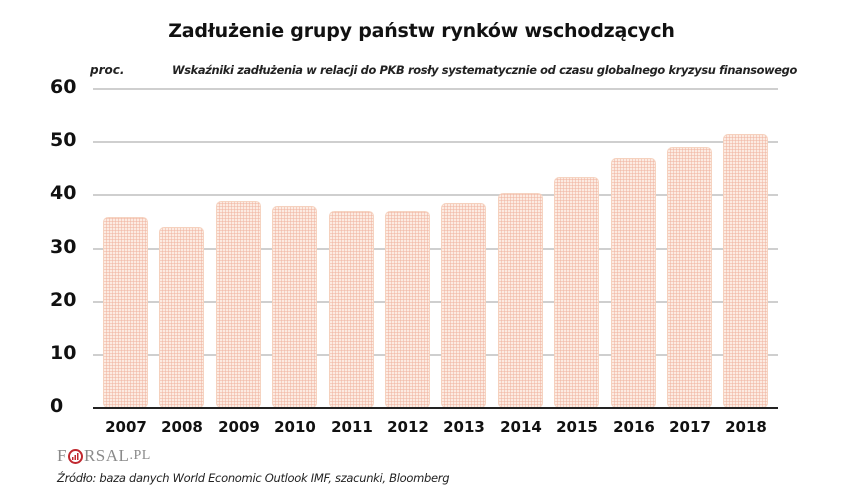 The image size is (843, 500). What do you see at coordinates (62, 455) in the screenshot?
I see `logo-prefix: F` at bounding box center [62, 455].